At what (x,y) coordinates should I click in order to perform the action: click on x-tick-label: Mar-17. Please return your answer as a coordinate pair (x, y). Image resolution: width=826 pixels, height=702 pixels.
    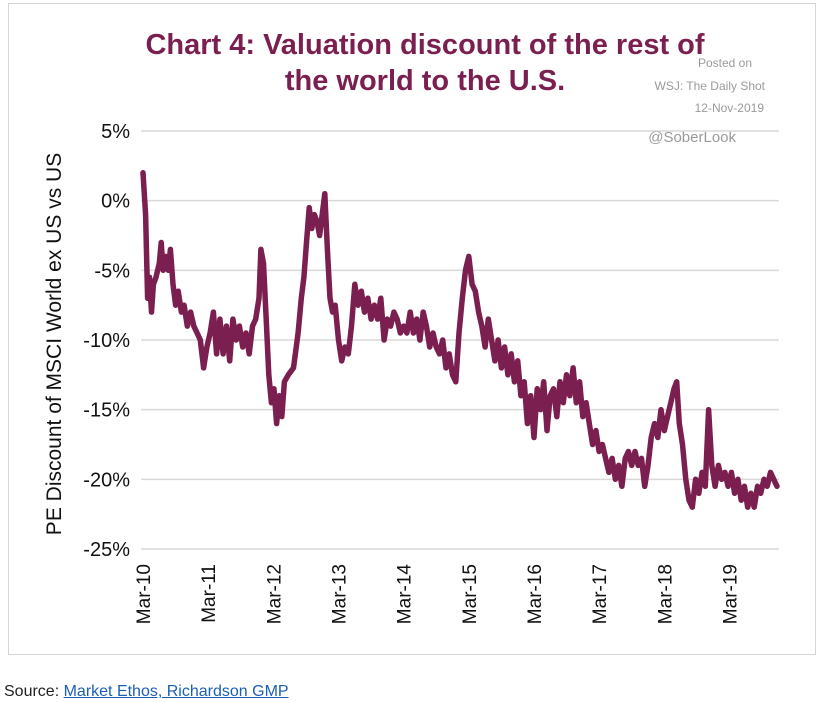
    Looking at the image, I should click on (600, 594).